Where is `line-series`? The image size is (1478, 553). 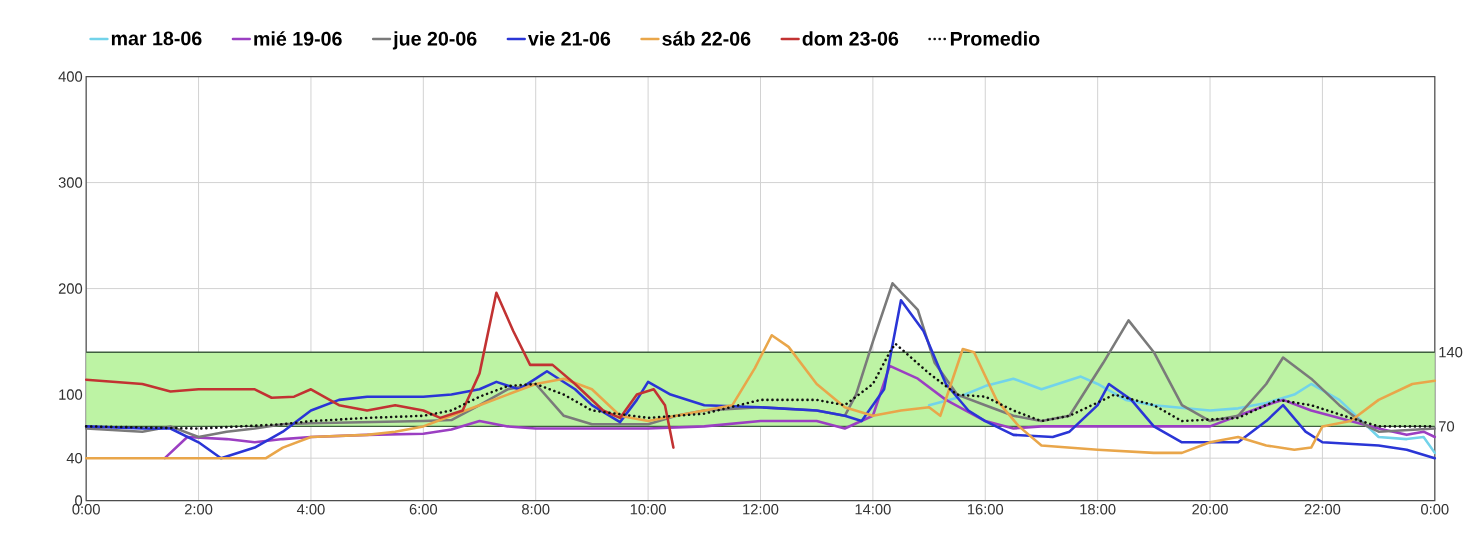 line-series is located at coordinates (379, 370).